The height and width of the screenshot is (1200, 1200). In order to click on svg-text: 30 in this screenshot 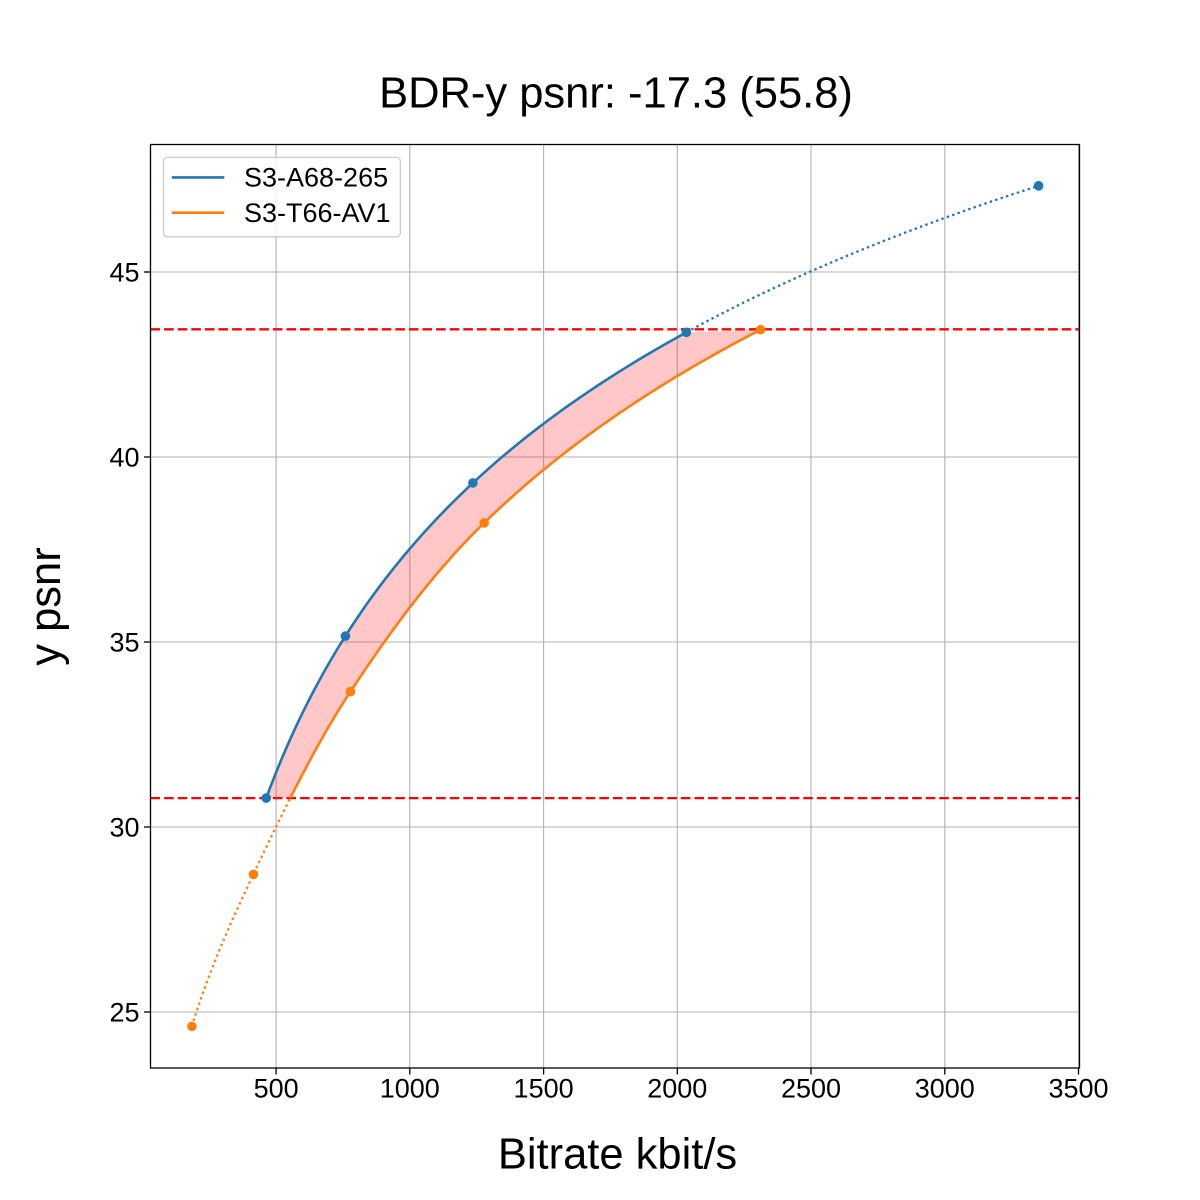, I will do `click(124, 827)`.